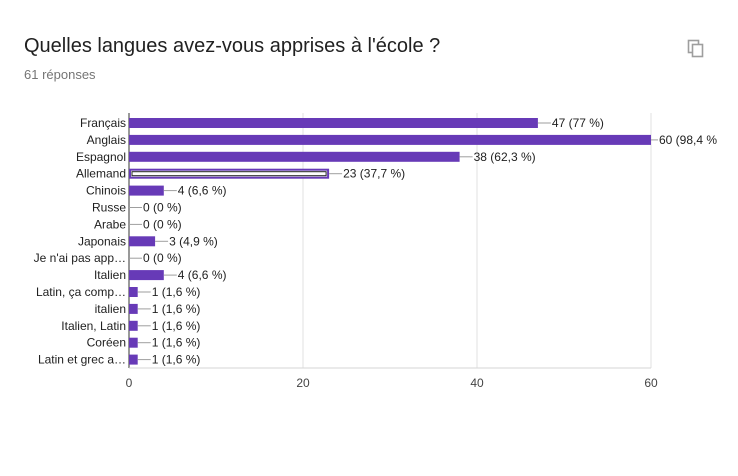 The height and width of the screenshot is (476, 738). What do you see at coordinates (129, 383) in the screenshot?
I see `x-tick-label: 0` at bounding box center [129, 383].